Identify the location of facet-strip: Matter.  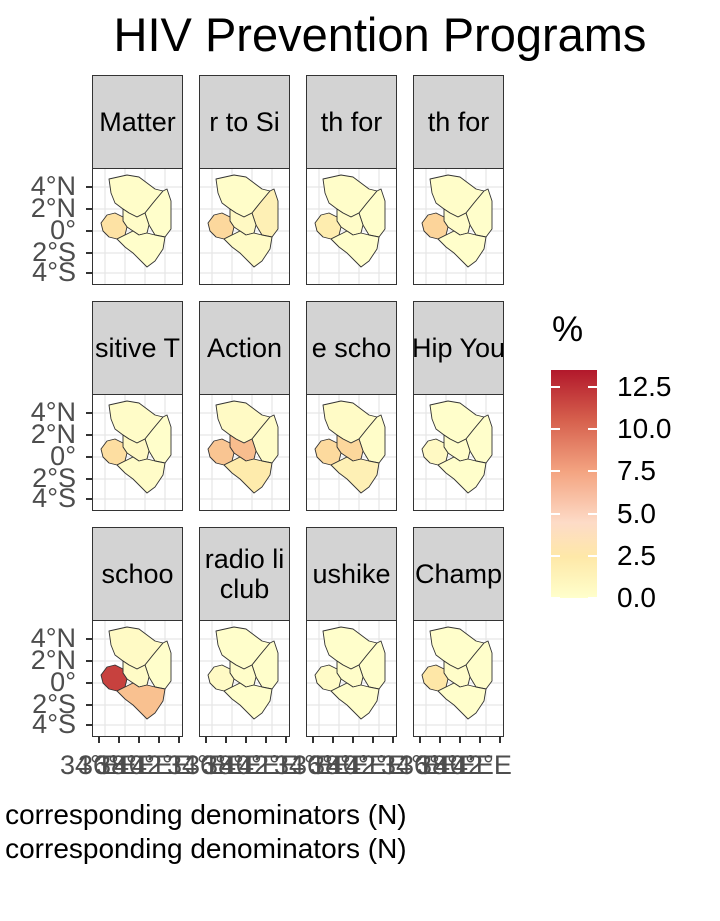
(137, 122).